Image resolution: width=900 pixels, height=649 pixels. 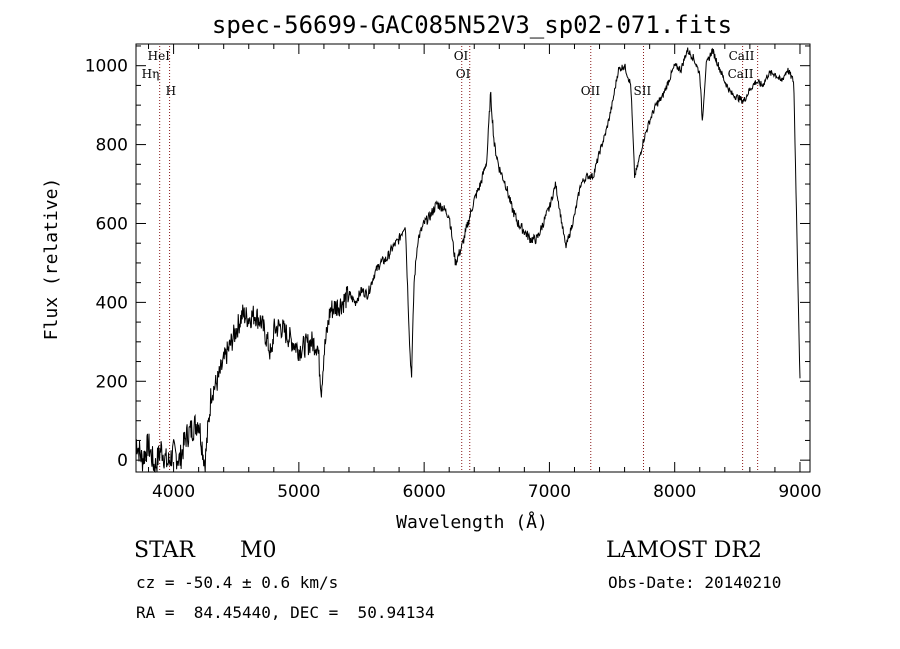 What do you see at coordinates (51, 259) in the screenshot?
I see `y-axis-label: Flux (relative)` at bounding box center [51, 259].